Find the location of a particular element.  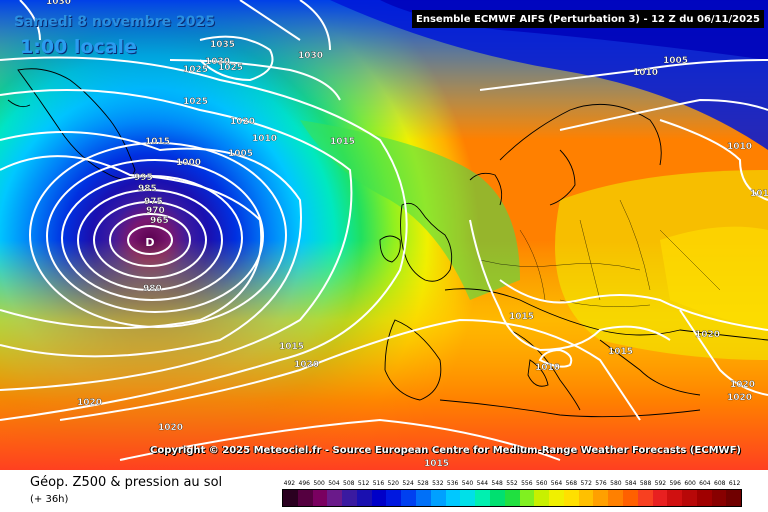

scale-label: 608 is located at coordinates (720, 483).